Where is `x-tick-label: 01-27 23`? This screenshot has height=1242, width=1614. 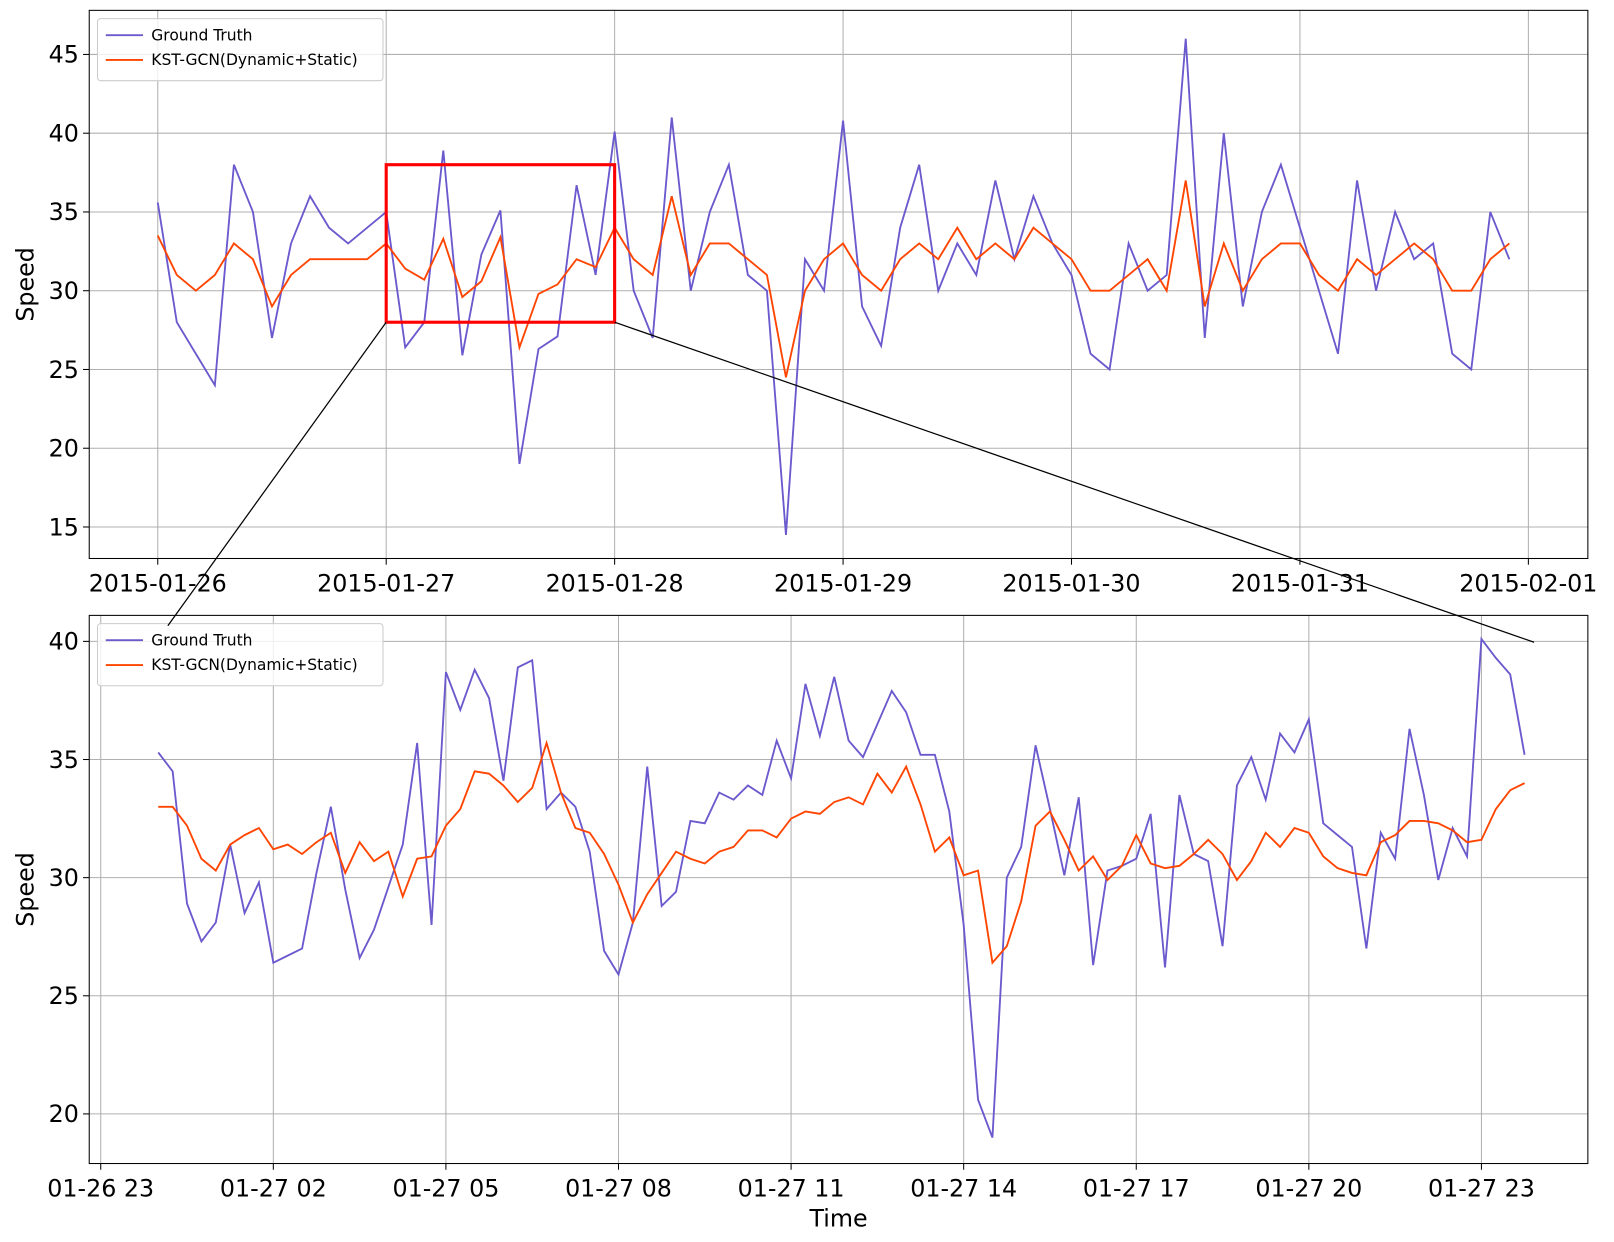 x-tick-label: 01-27 23 is located at coordinates (1481, 1189).